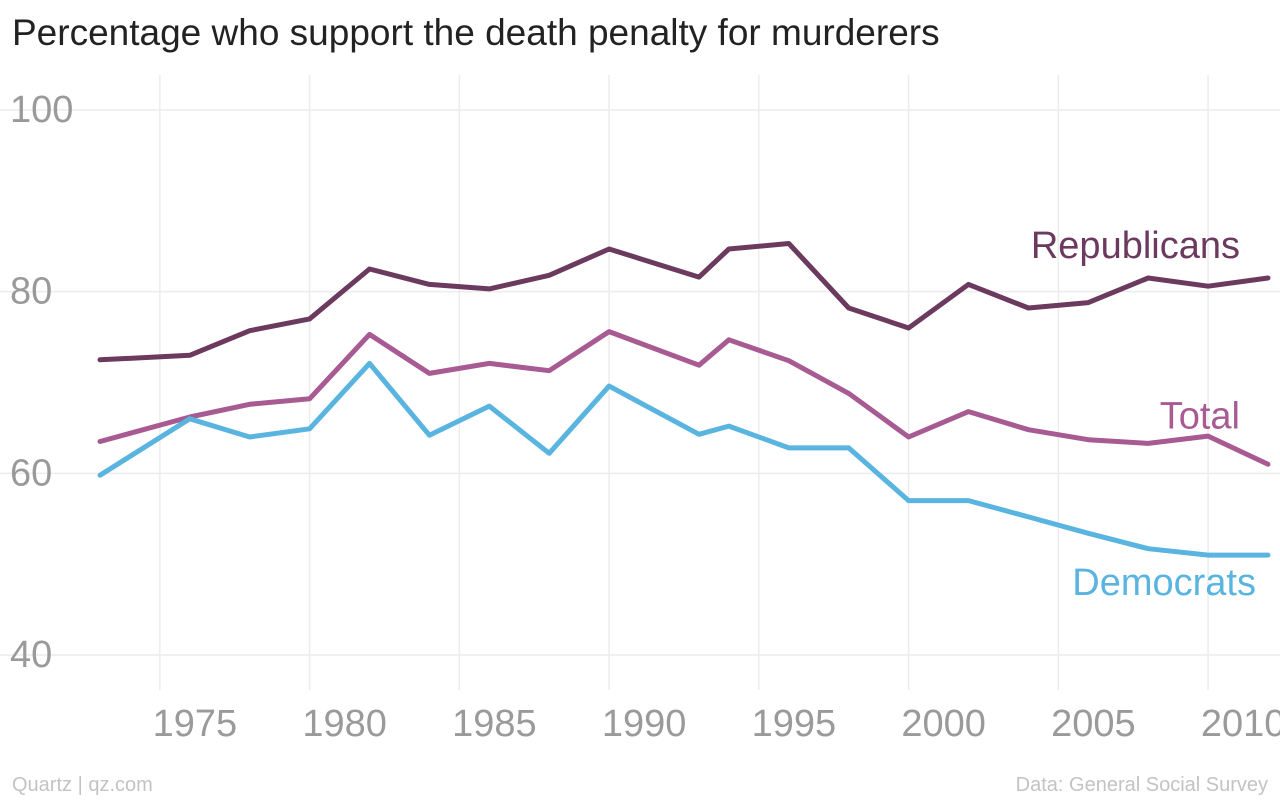  Describe the element at coordinates (31, 292) in the screenshot. I see `y-tick-label: 80` at that location.